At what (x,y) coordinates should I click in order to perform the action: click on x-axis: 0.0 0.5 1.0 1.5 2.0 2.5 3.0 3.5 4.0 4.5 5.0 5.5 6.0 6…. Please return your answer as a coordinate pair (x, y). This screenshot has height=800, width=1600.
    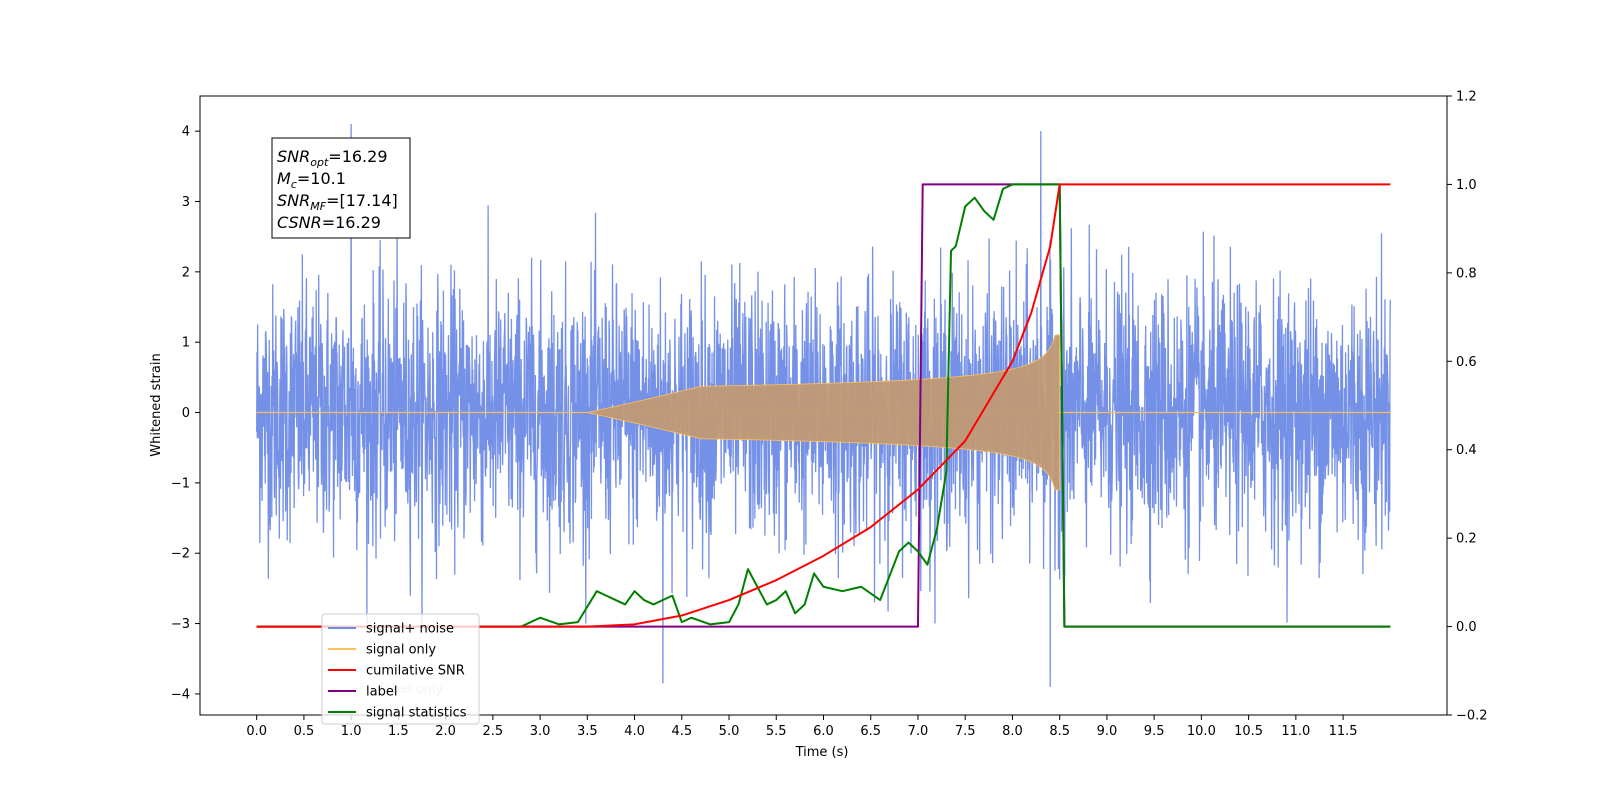
    Looking at the image, I should click on (802, 727).